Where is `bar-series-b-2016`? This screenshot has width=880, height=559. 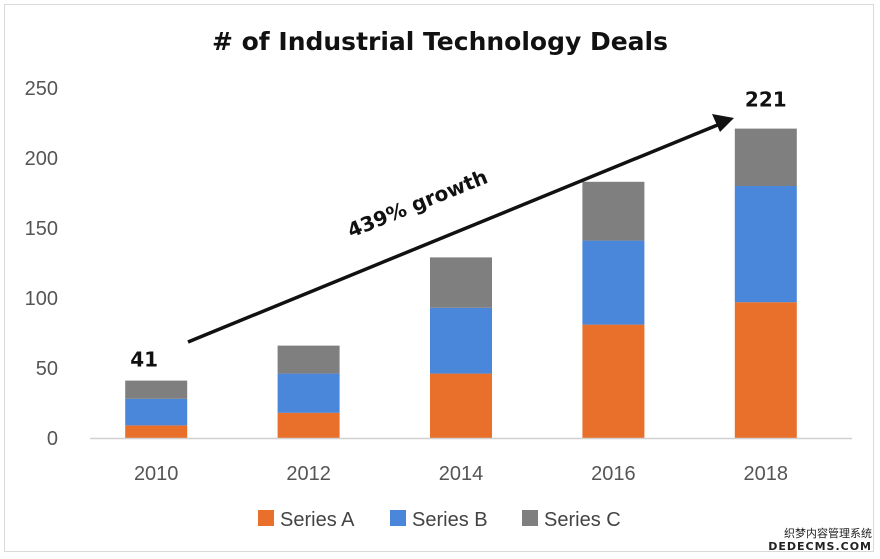 bar-series-b-2016 is located at coordinates (613, 282).